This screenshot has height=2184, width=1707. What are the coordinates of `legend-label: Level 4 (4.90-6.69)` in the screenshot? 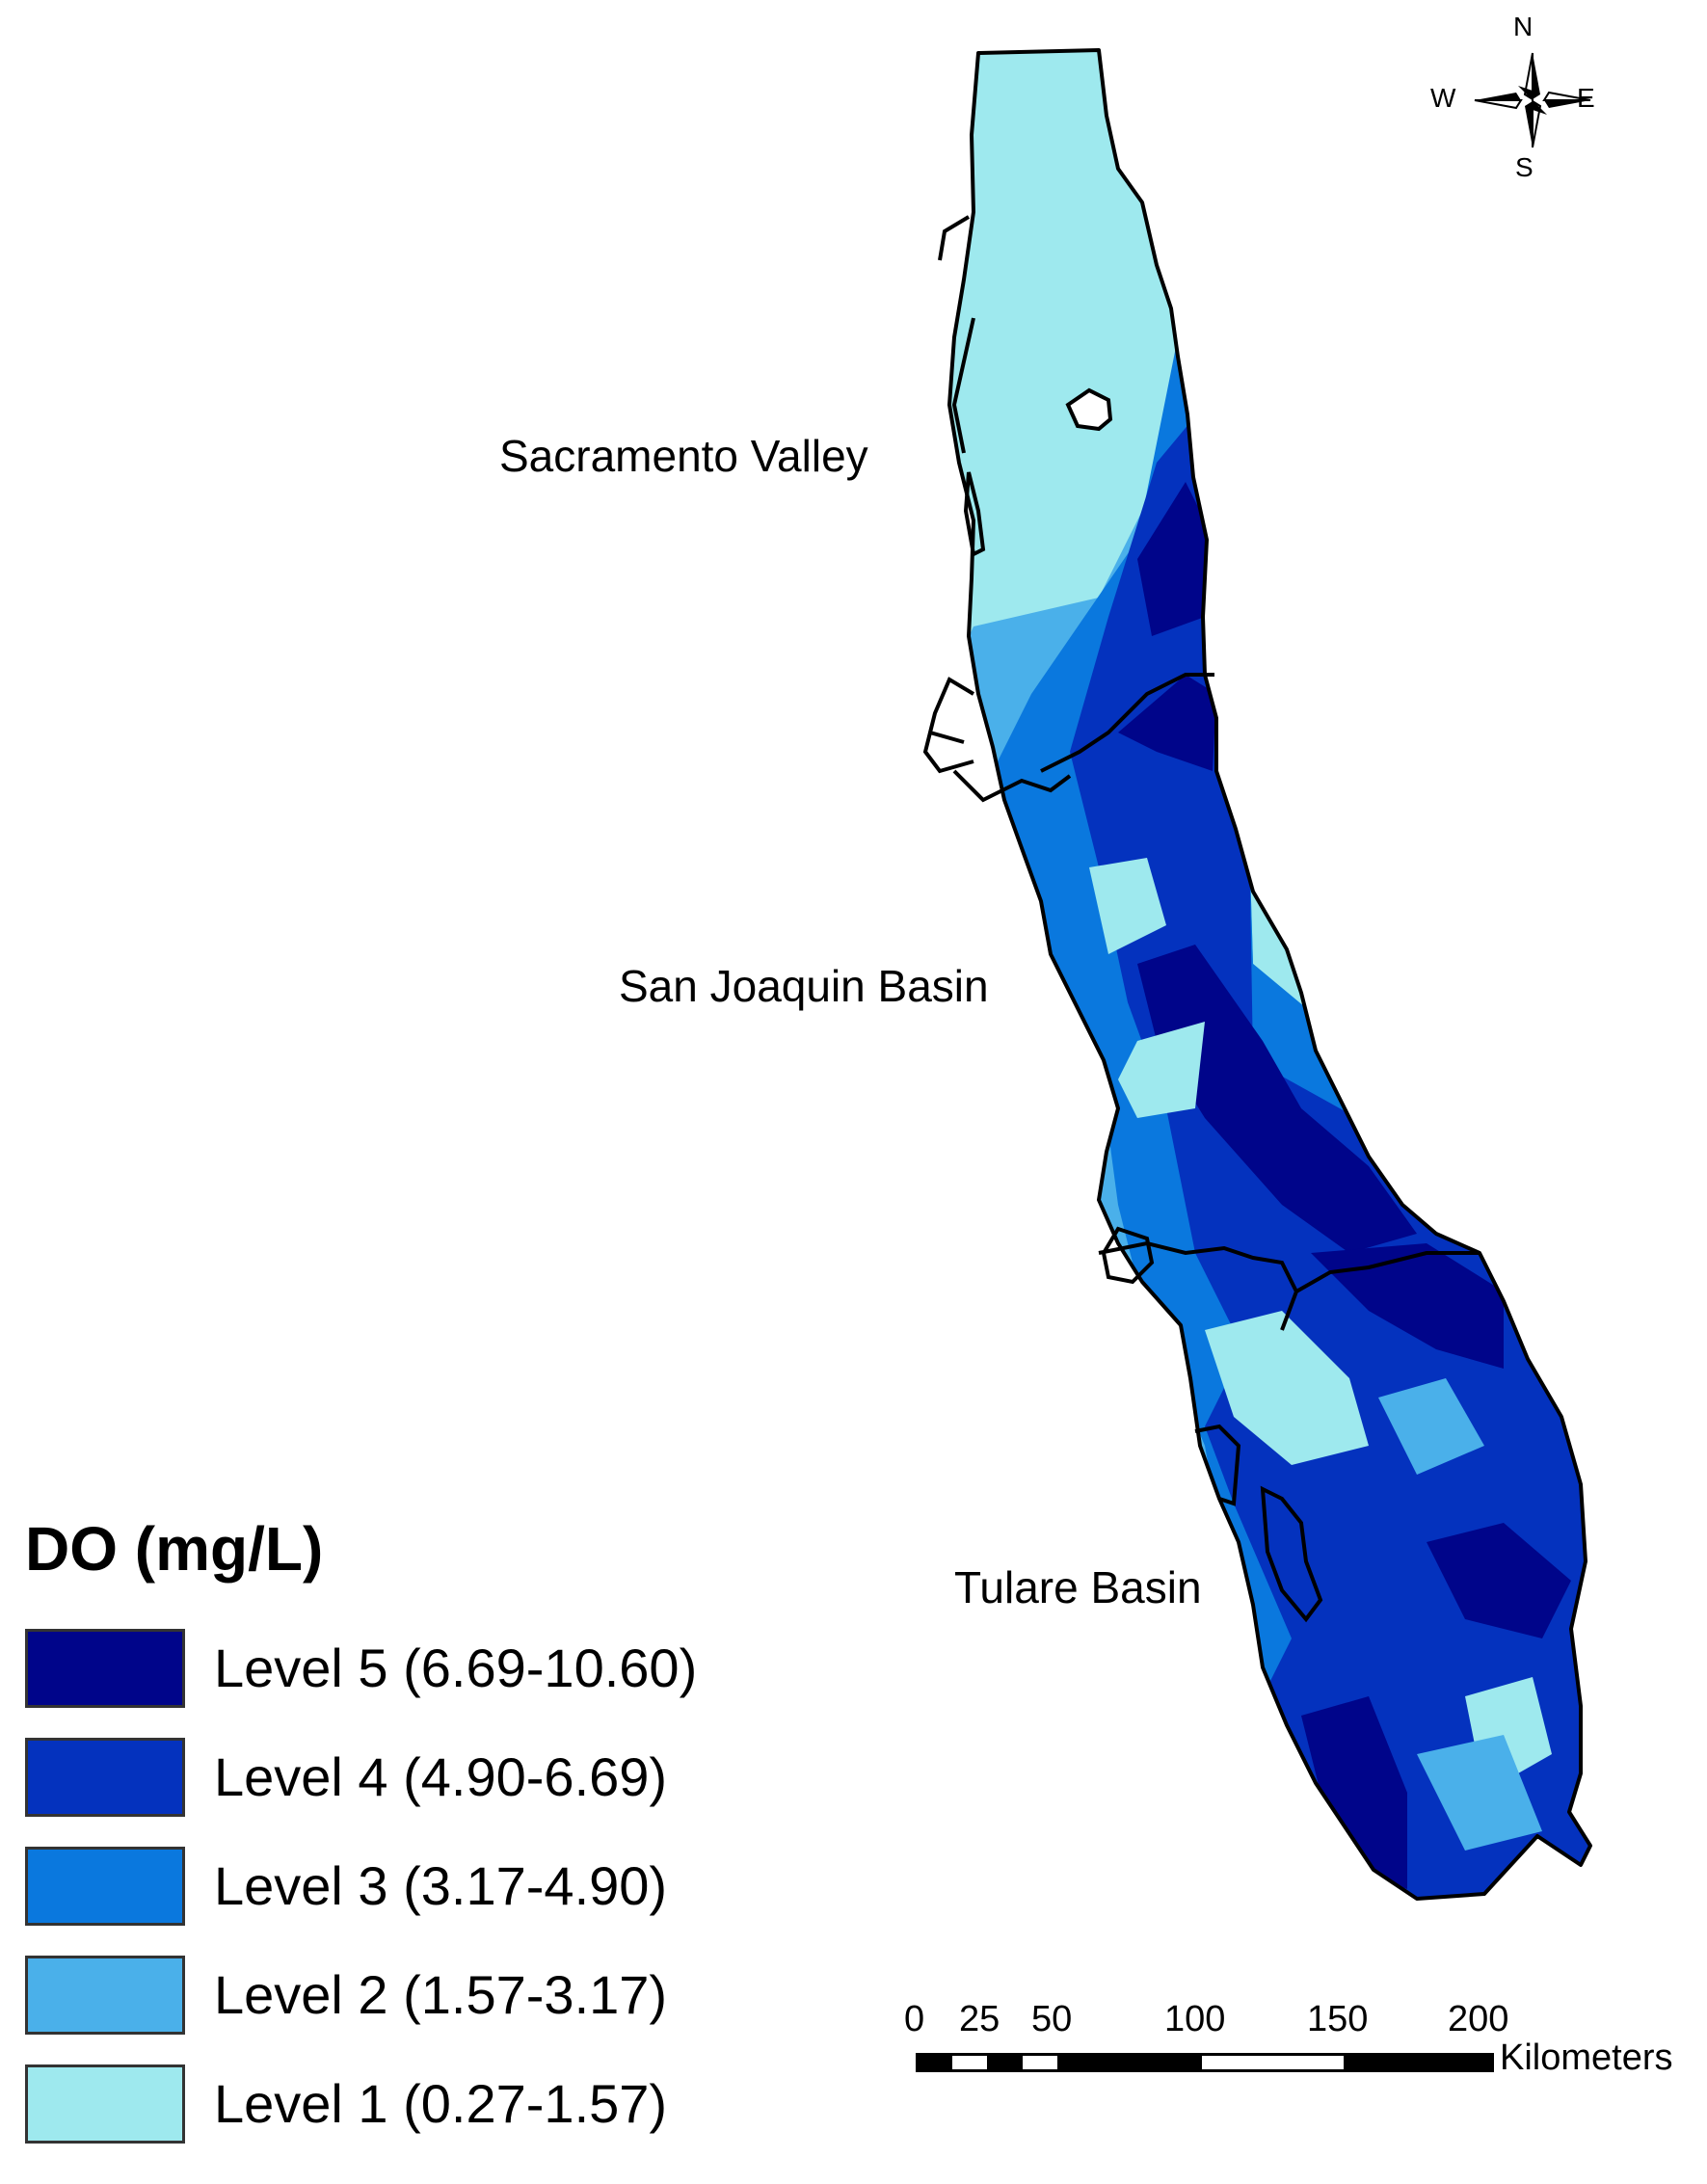 It's located at (441, 1776).